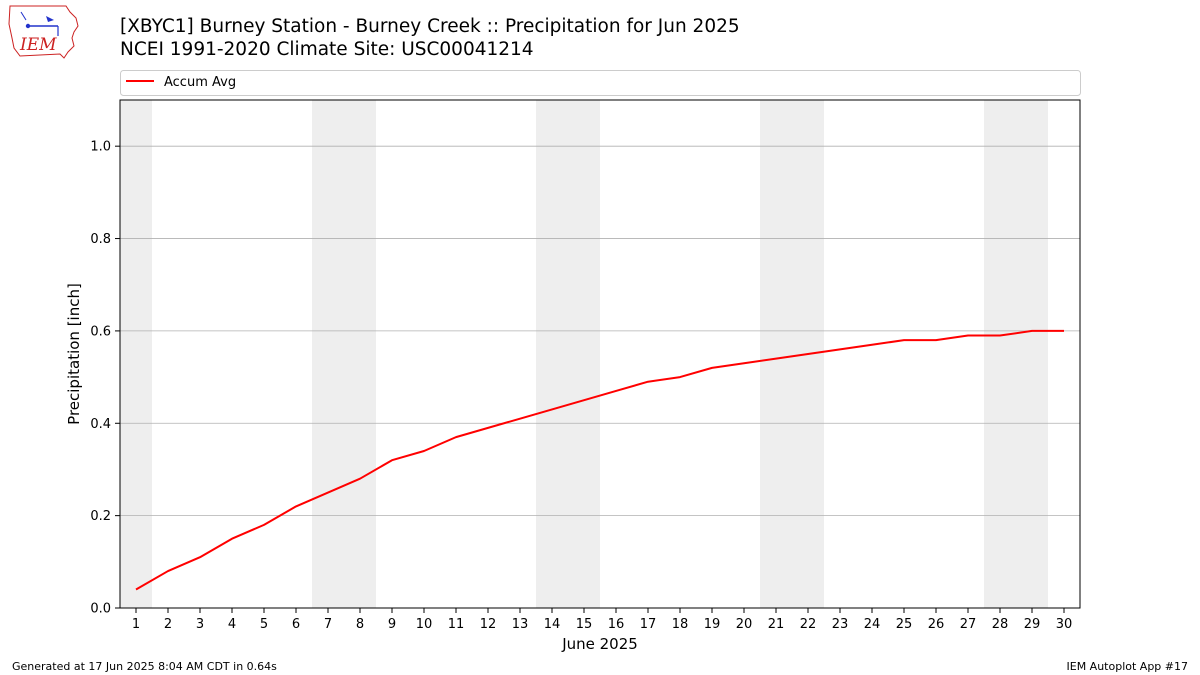 The image size is (1200, 675). What do you see at coordinates (744, 624) in the screenshot?
I see `x-tick-label-20: 20` at bounding box center [744, 624].